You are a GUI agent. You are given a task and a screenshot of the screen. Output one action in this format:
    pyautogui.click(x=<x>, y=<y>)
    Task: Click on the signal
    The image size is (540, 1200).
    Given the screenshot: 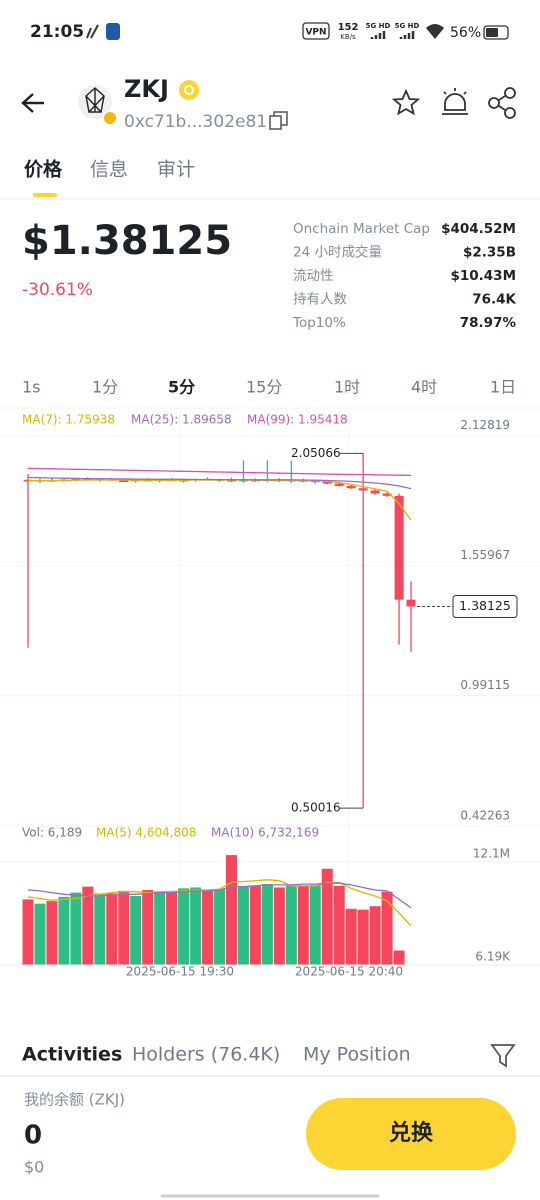 What is the action you would take?
    pyautogui.click(x=407, y=35)
    